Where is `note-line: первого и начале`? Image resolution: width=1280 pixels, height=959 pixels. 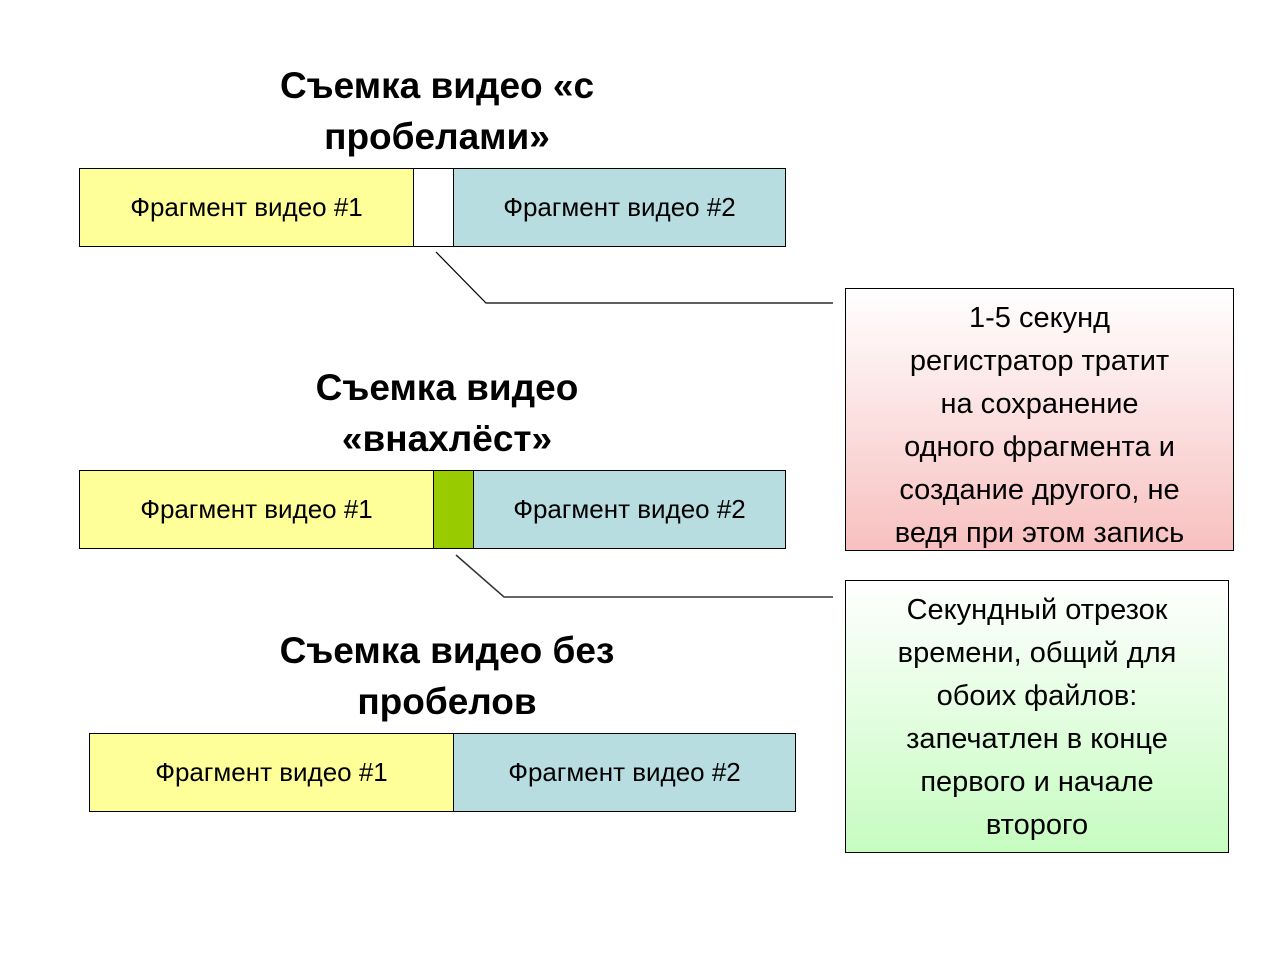 note-line: первого и начале is located at coordinates (1037, 782).